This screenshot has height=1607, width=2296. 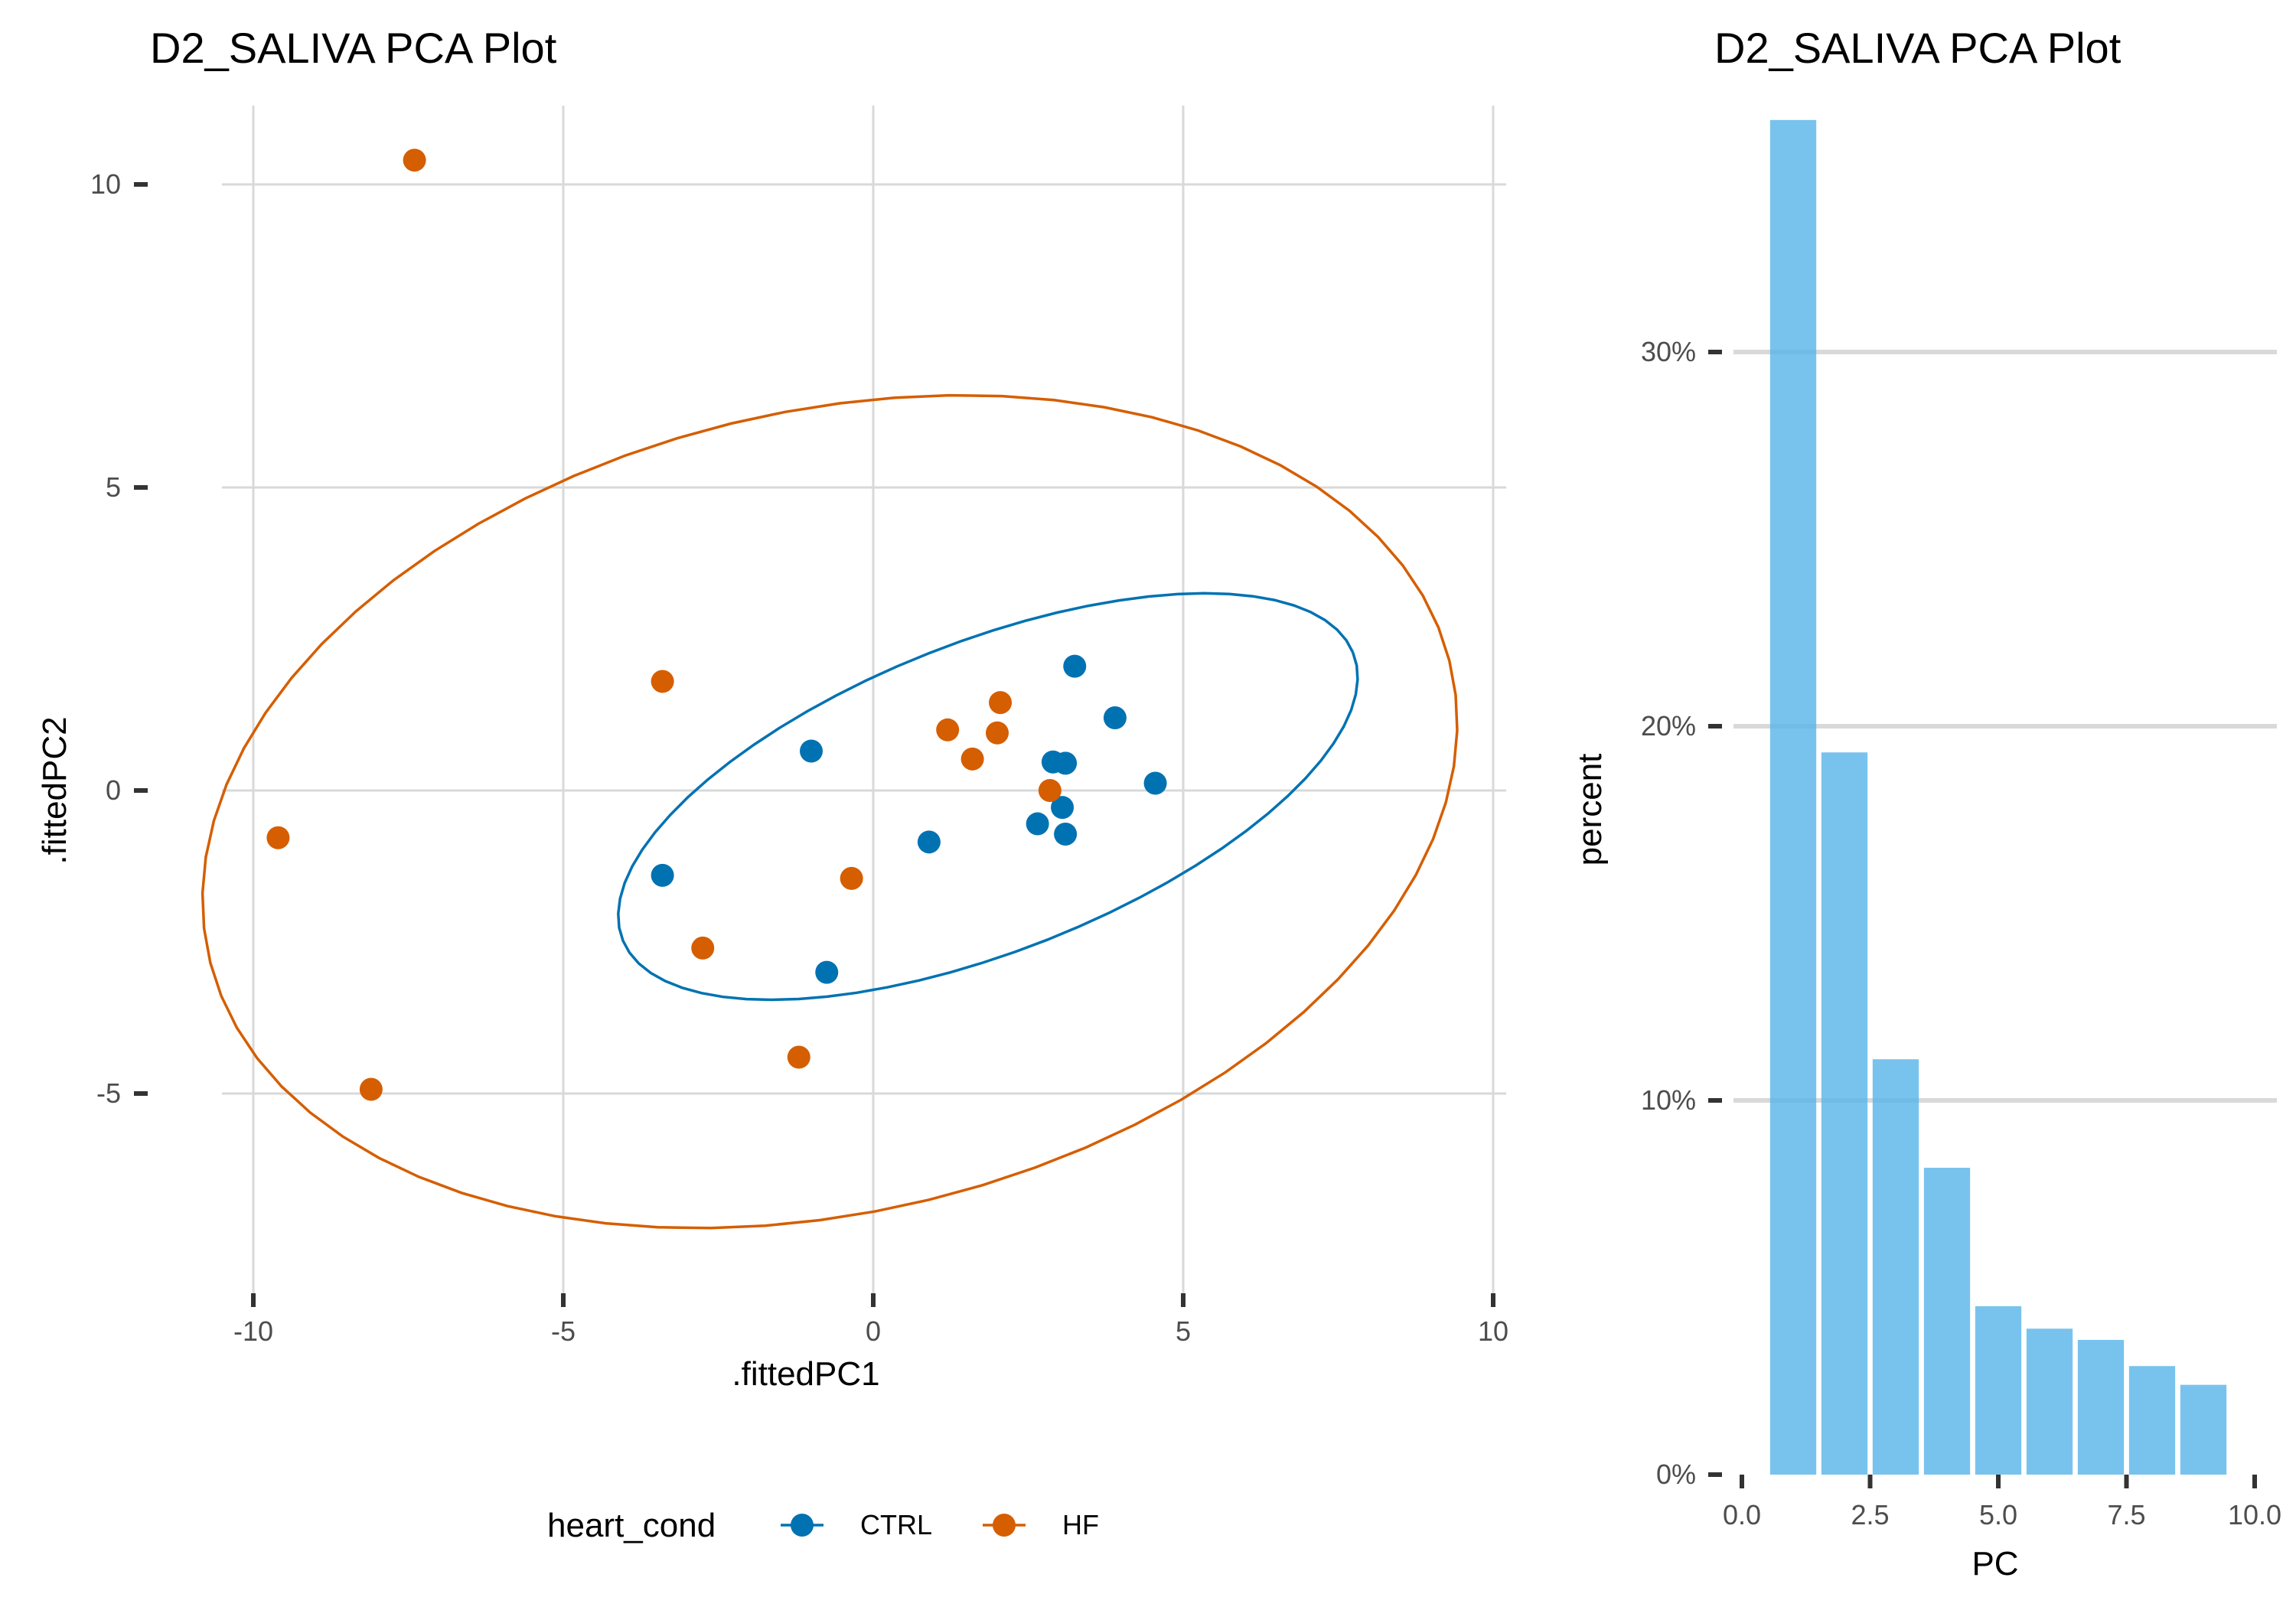 What do you see at coordinates (631, 1526) in the screenshot?
I see `legend-title: heart_cond` at bounding box center [631, 1526].